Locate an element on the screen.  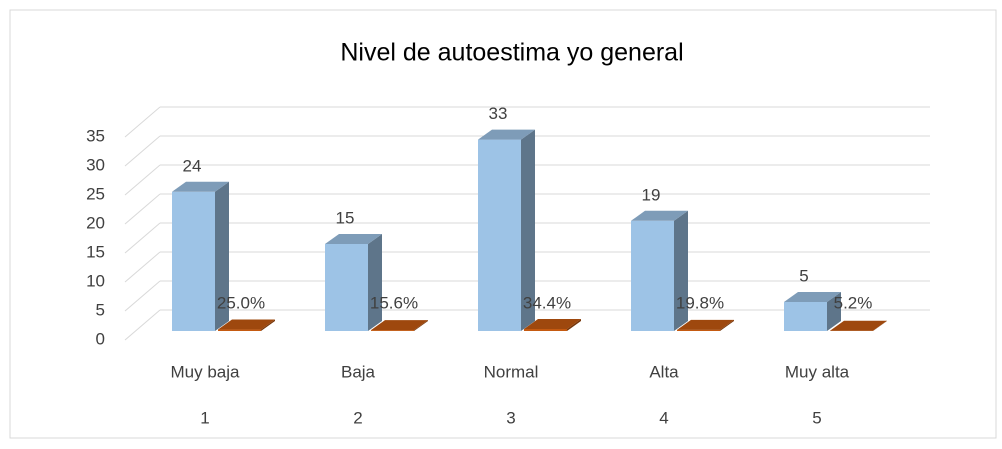
y-tick-label: 15 is located at coordinates (95, 251).